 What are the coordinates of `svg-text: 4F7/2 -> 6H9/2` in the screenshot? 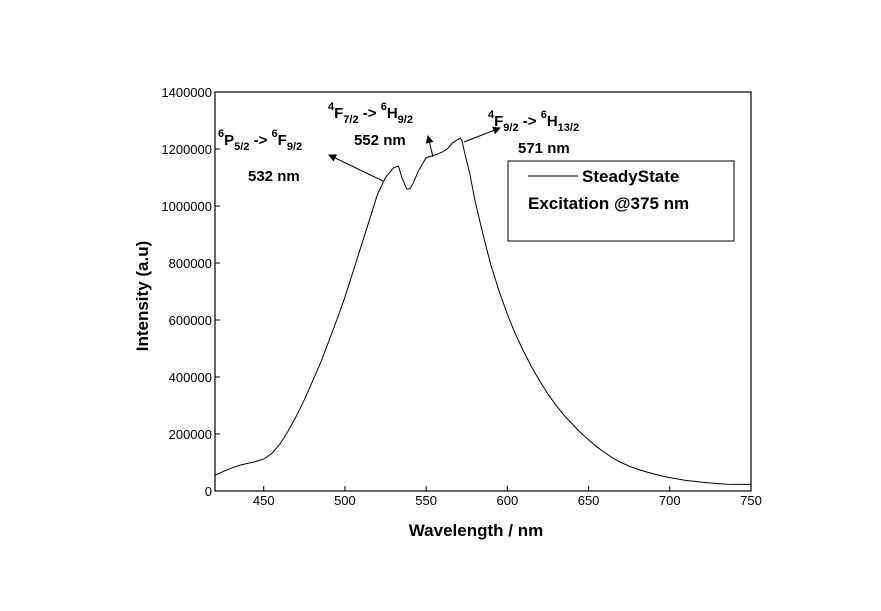 It's located at (370, 113).